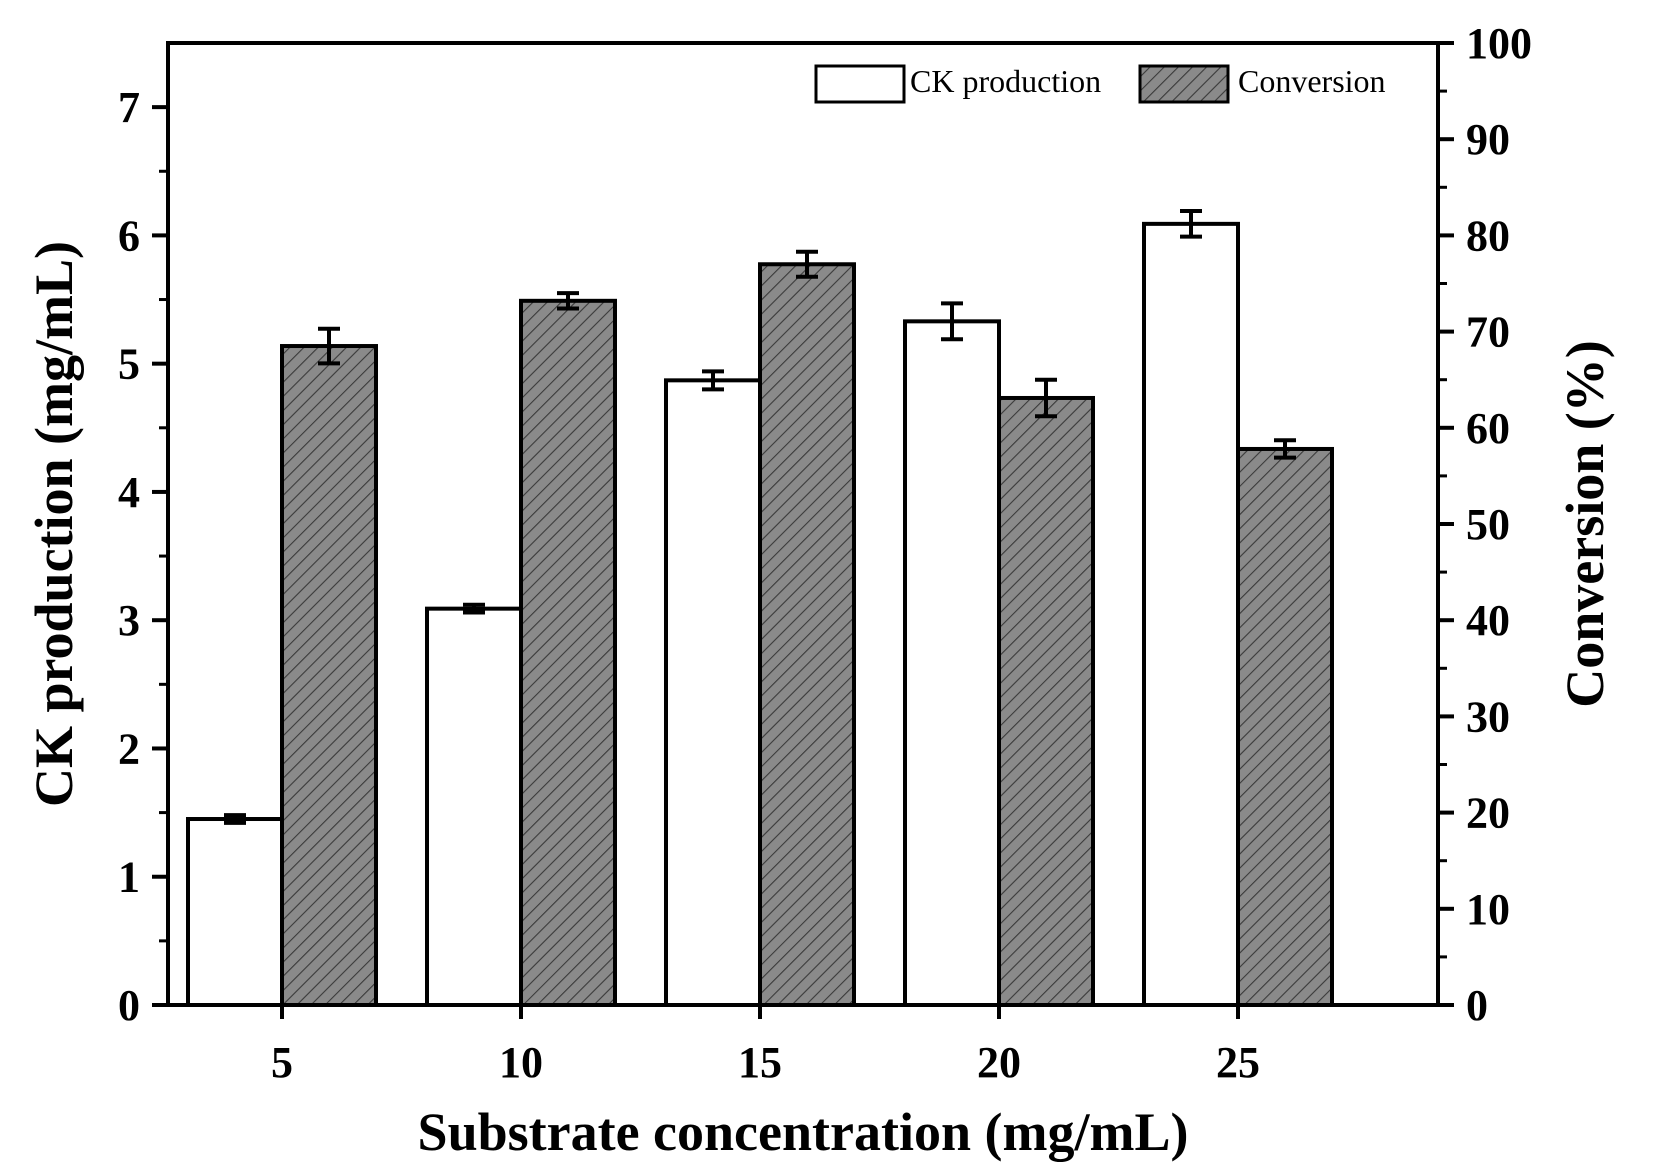  Describe the element at coordinates (129, 620) in the screenshot. I see `y-tick-label-3: 3` at that location.